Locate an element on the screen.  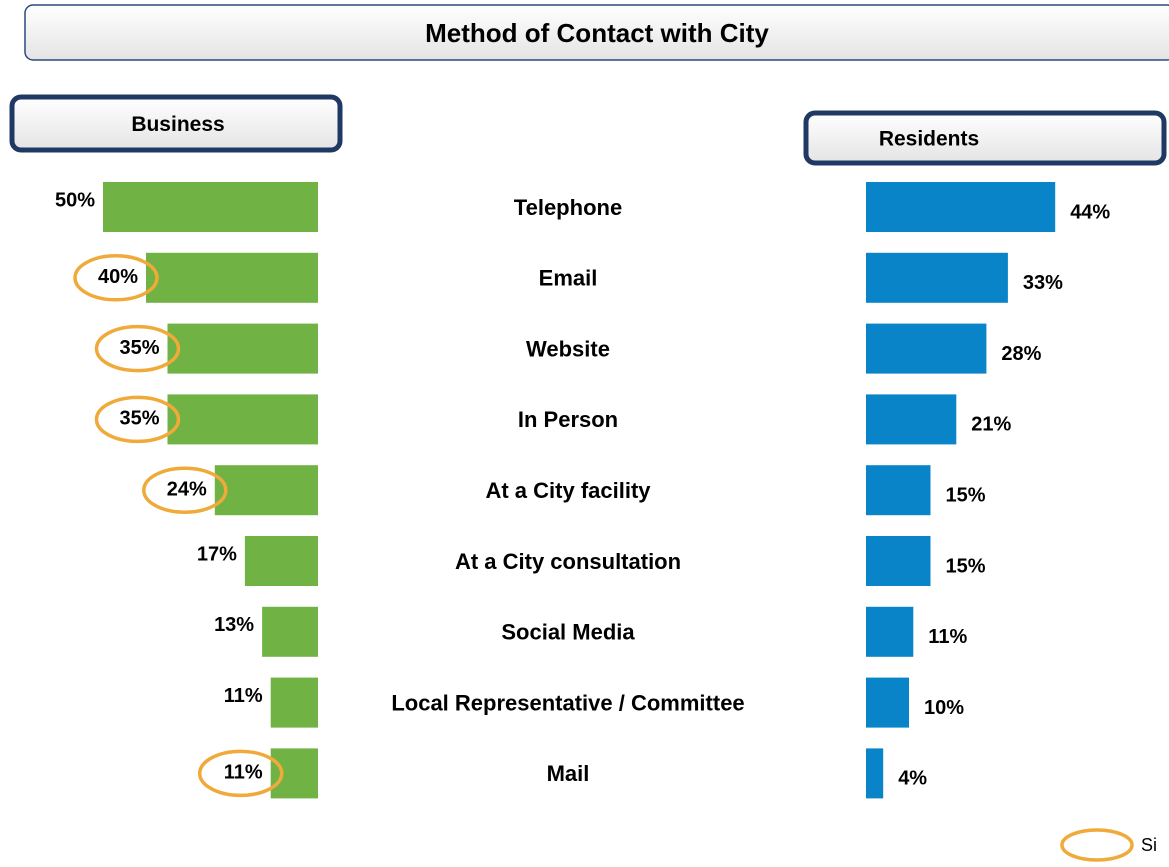
value-label: 44% is located at coordinates (1090, 212).